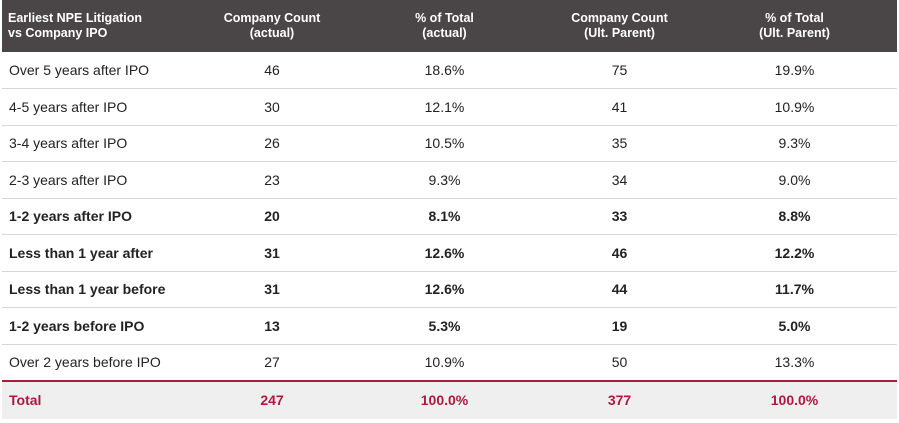 This screenshot has height=423, width=899. I want to click on cell-pct-parent: 19.9%, so click(794, 70).